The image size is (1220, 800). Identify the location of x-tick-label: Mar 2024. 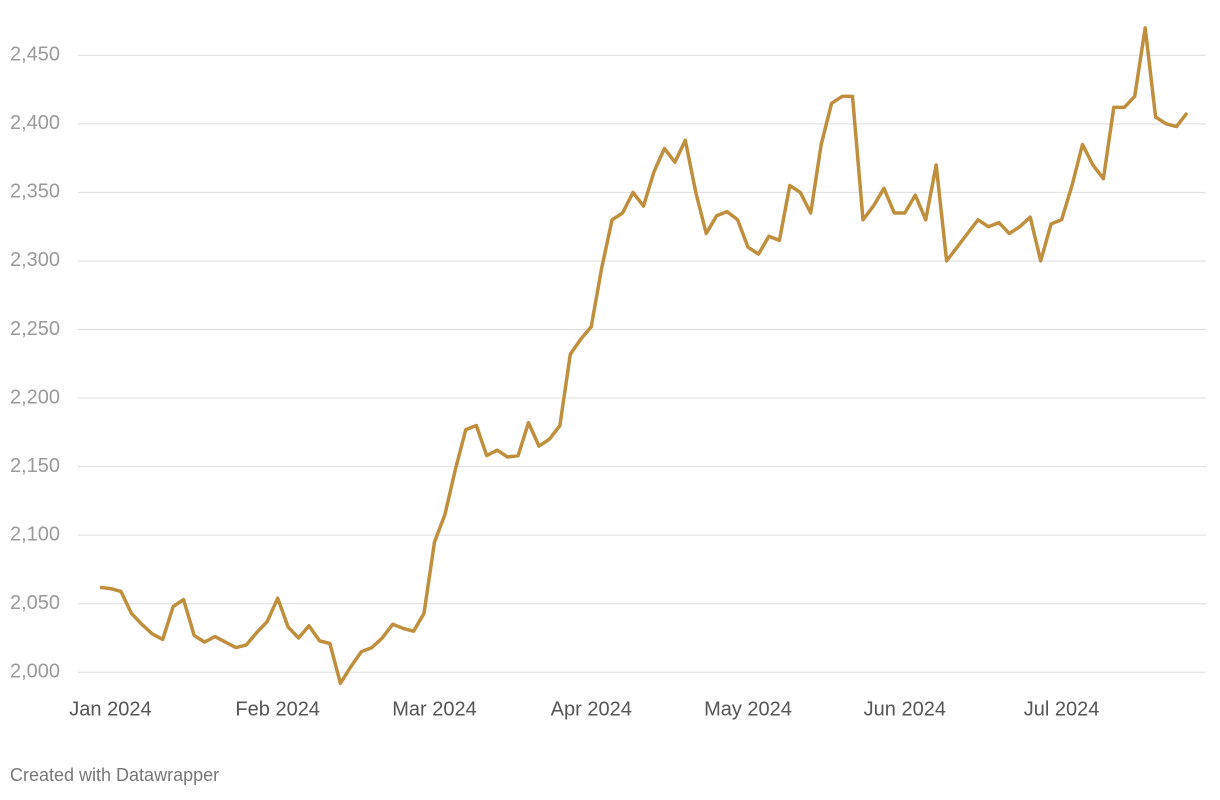
(434, 709).